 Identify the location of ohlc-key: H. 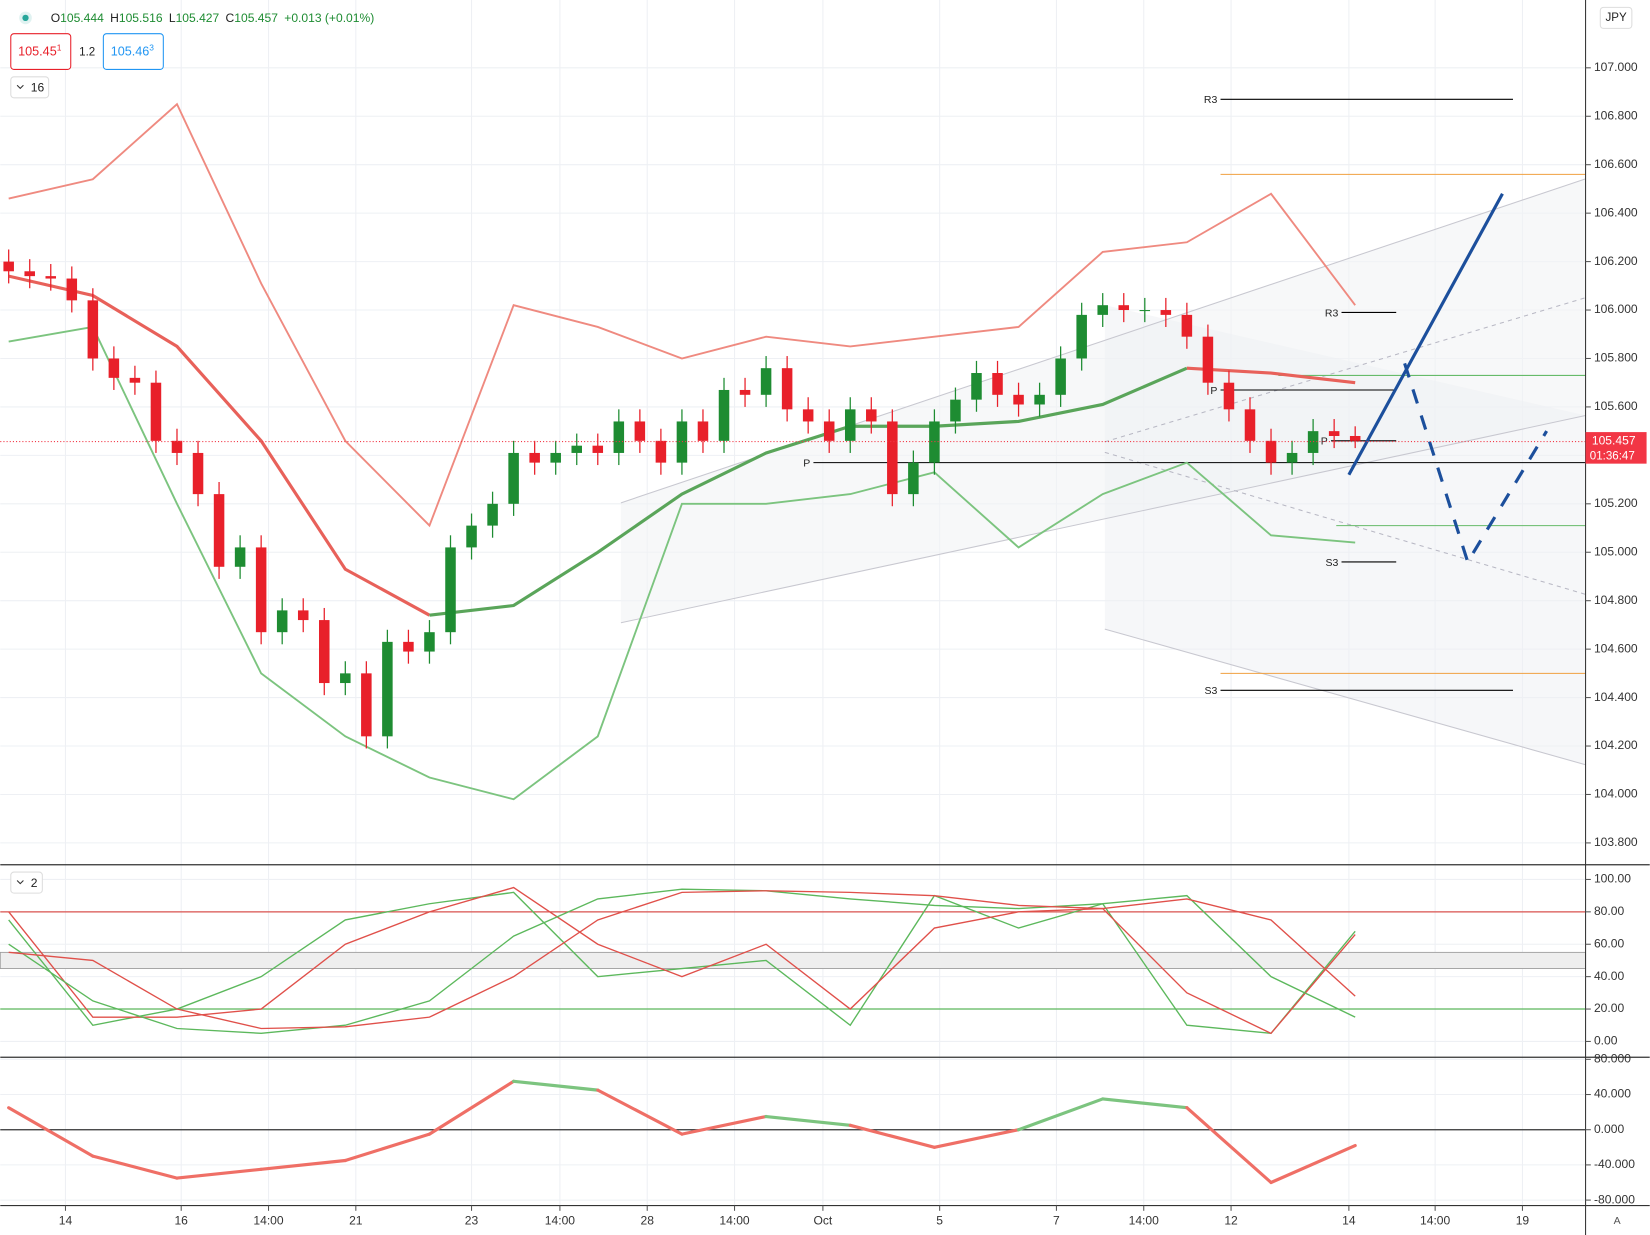
(114, 18).